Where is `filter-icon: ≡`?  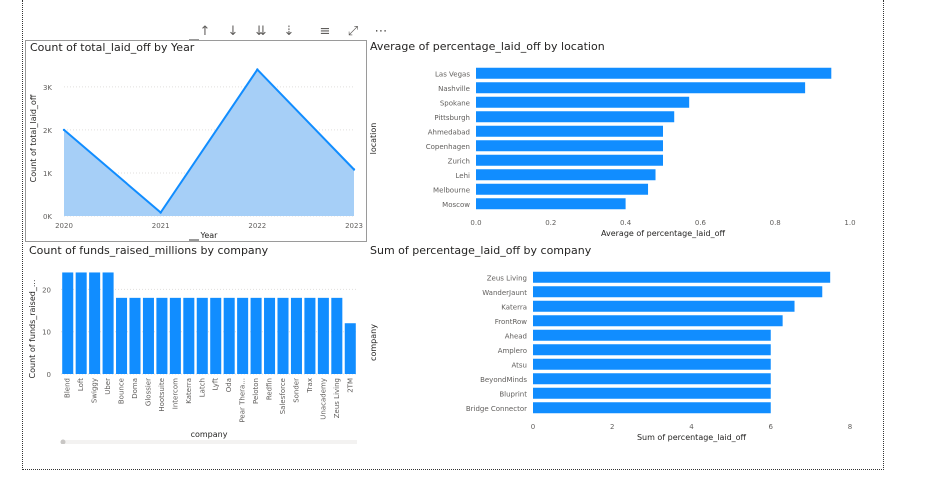 filter-icon: ≡ is located at coordinates (325, 31).